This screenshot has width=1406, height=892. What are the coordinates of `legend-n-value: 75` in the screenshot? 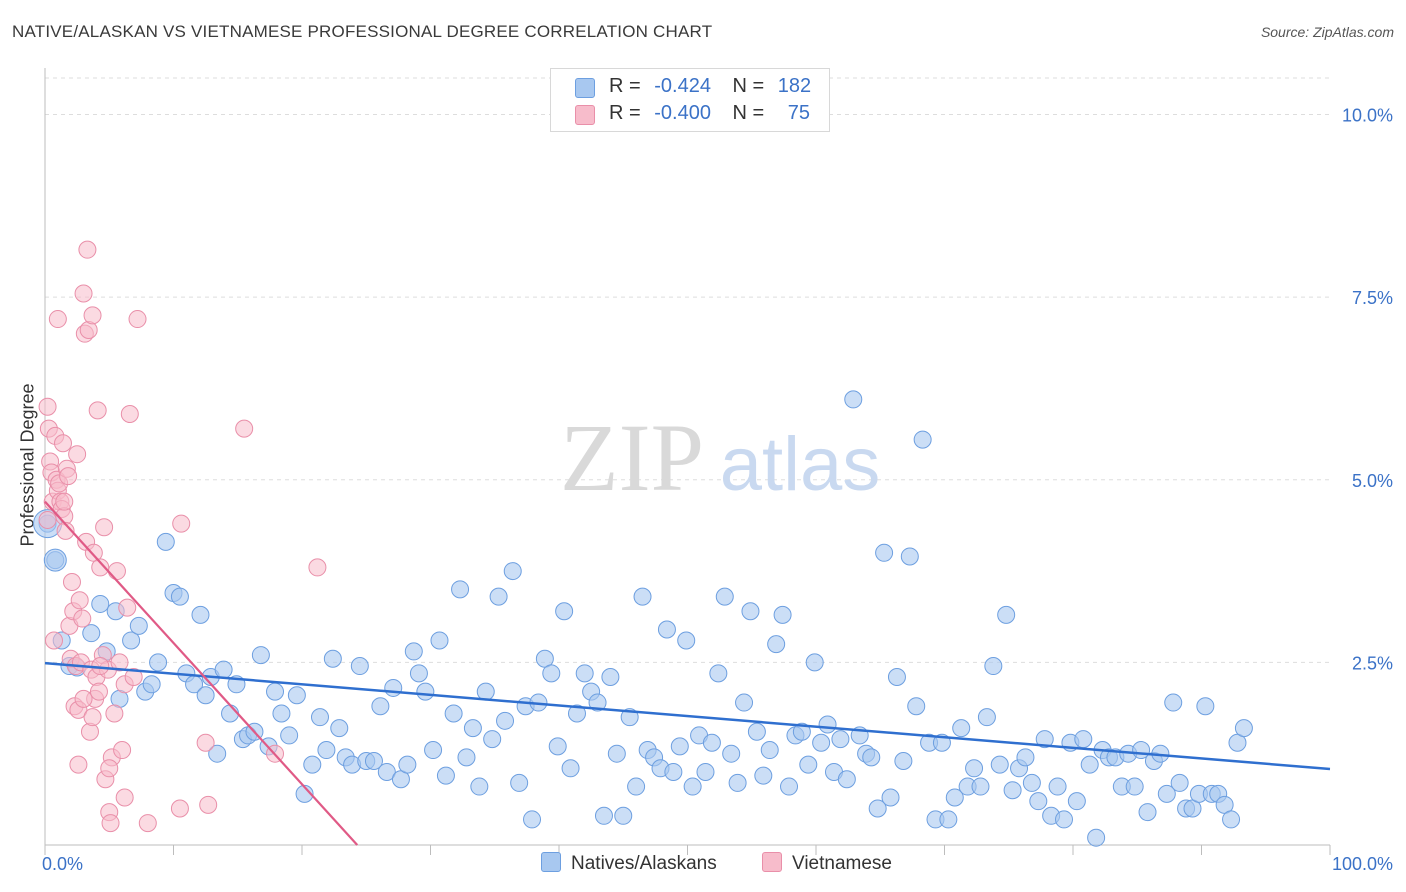 It's located at (799, 113).